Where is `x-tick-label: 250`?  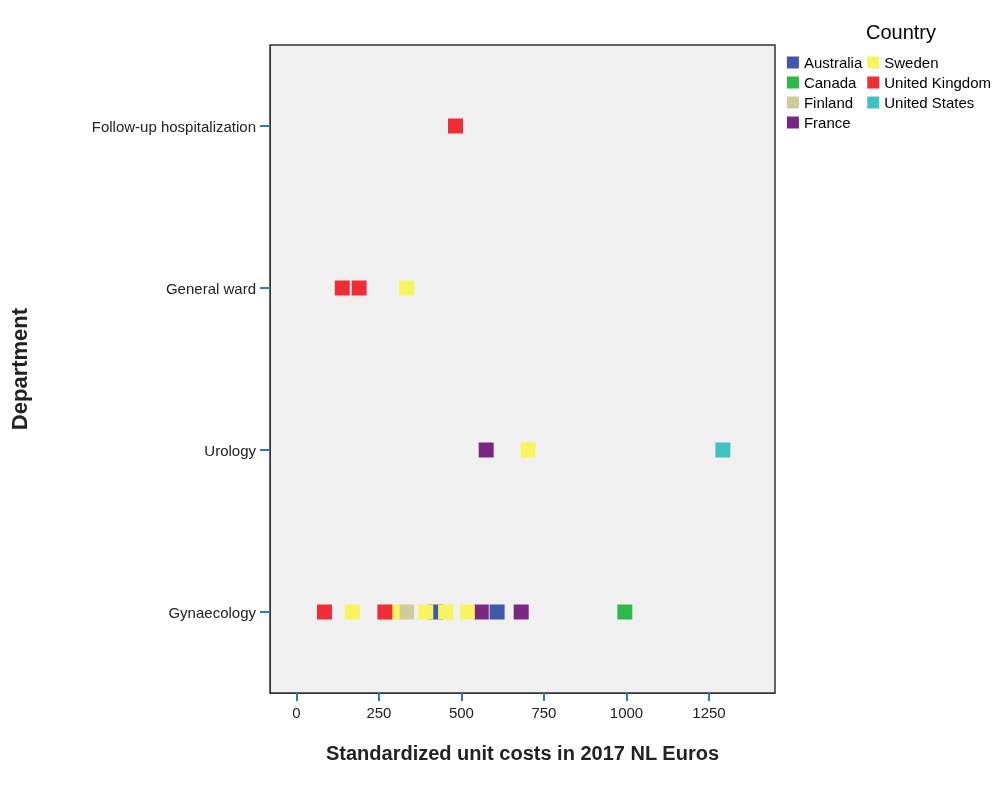 x-tick-label: 250 is located at coordinates (379, 712).